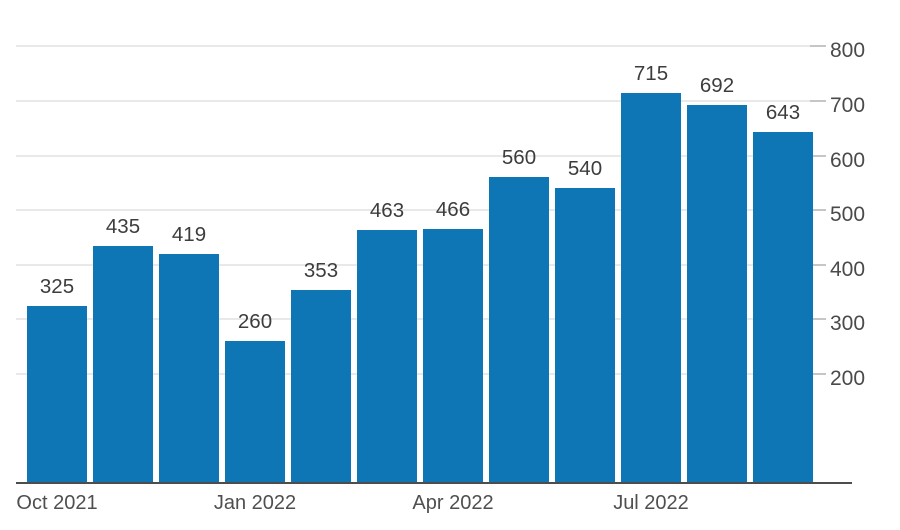 This screenshot has height=530, width=900. I want to click on bar-value-label: 540, so click(585, 168).